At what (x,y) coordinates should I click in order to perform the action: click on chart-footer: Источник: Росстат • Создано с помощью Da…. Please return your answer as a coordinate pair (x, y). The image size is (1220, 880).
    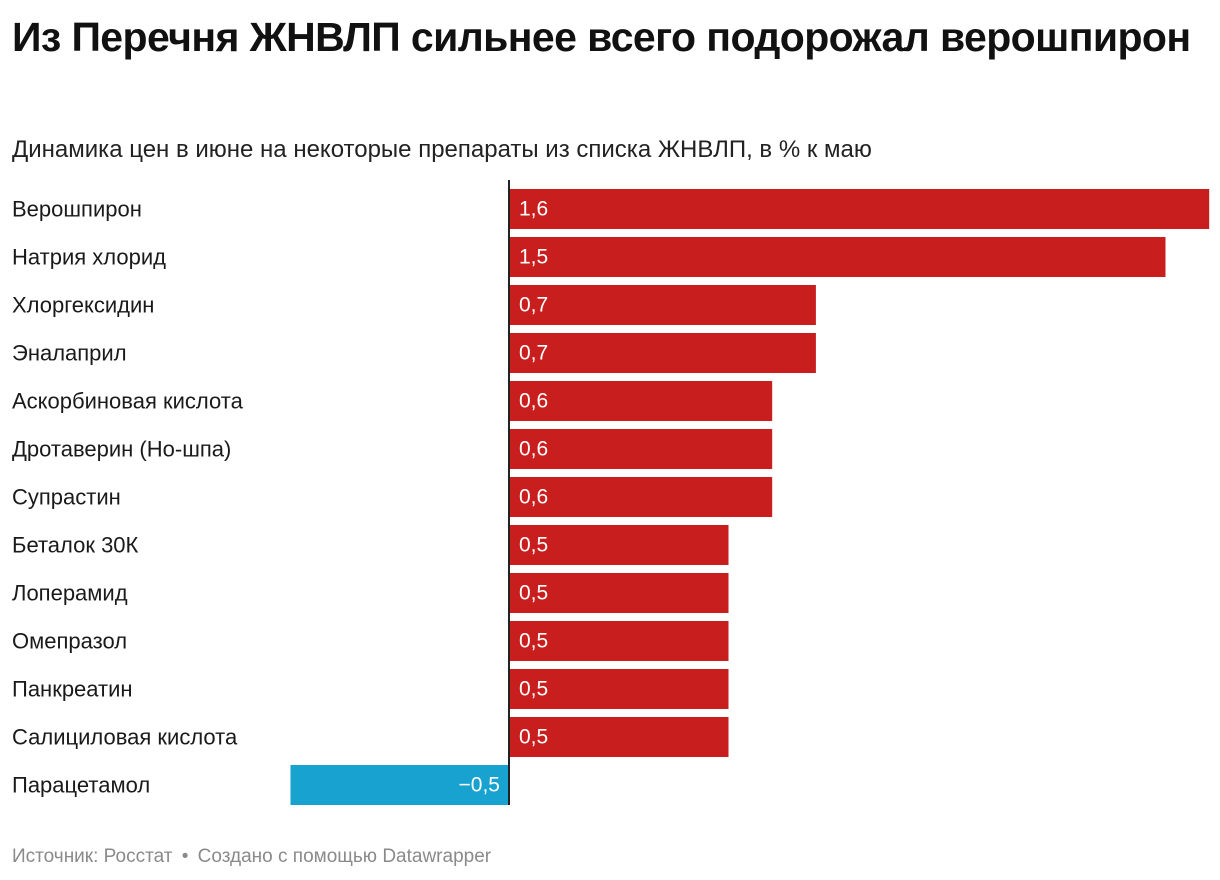
    Looking at the image, I should click on (251, 857).